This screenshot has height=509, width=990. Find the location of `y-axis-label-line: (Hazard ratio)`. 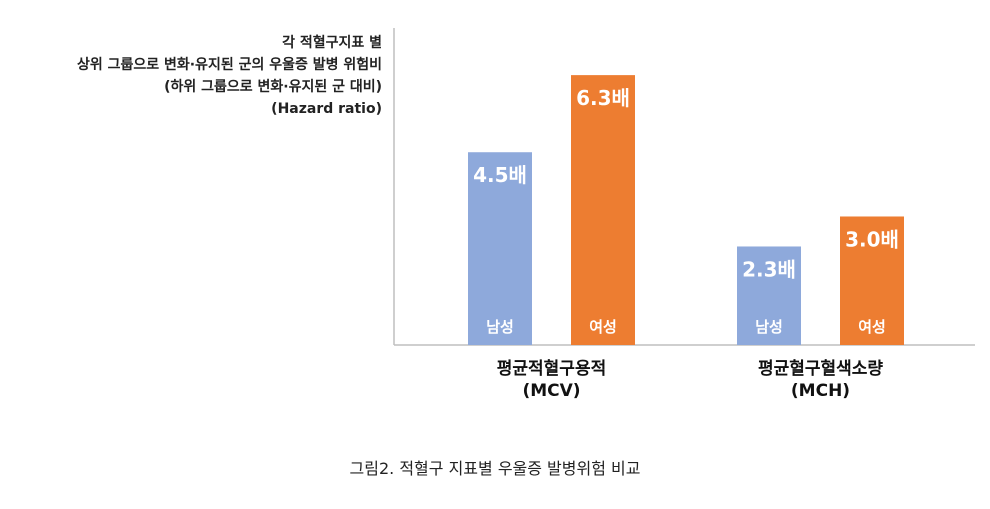

y-axis-label-line: (Hazard ratio) is located at coordinates (326, 109).